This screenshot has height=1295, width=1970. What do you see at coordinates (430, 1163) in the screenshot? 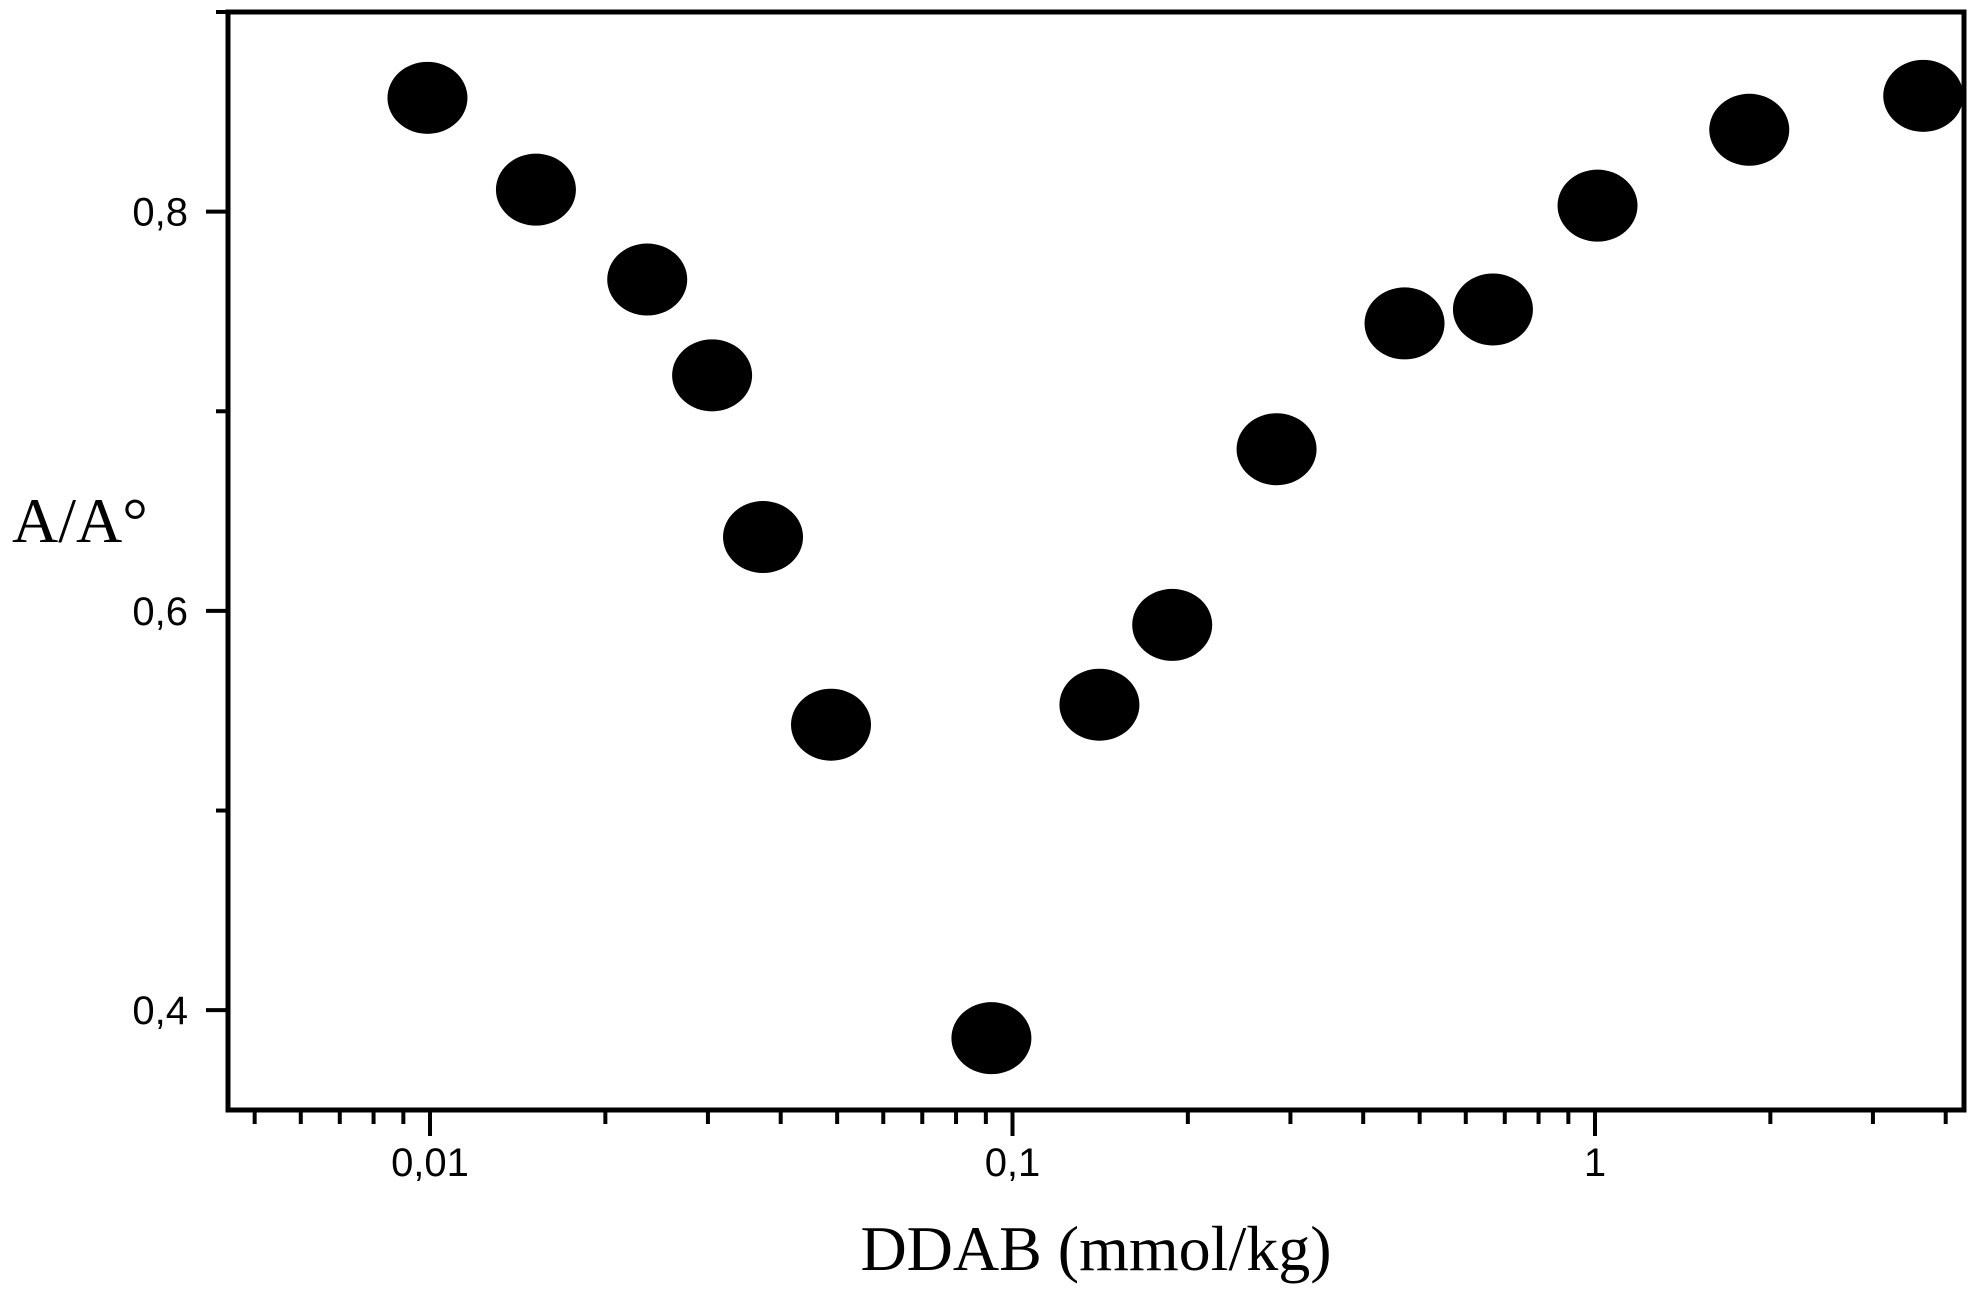
I see `x-tick-label: 0,01` at bounding box center [430, 1163].